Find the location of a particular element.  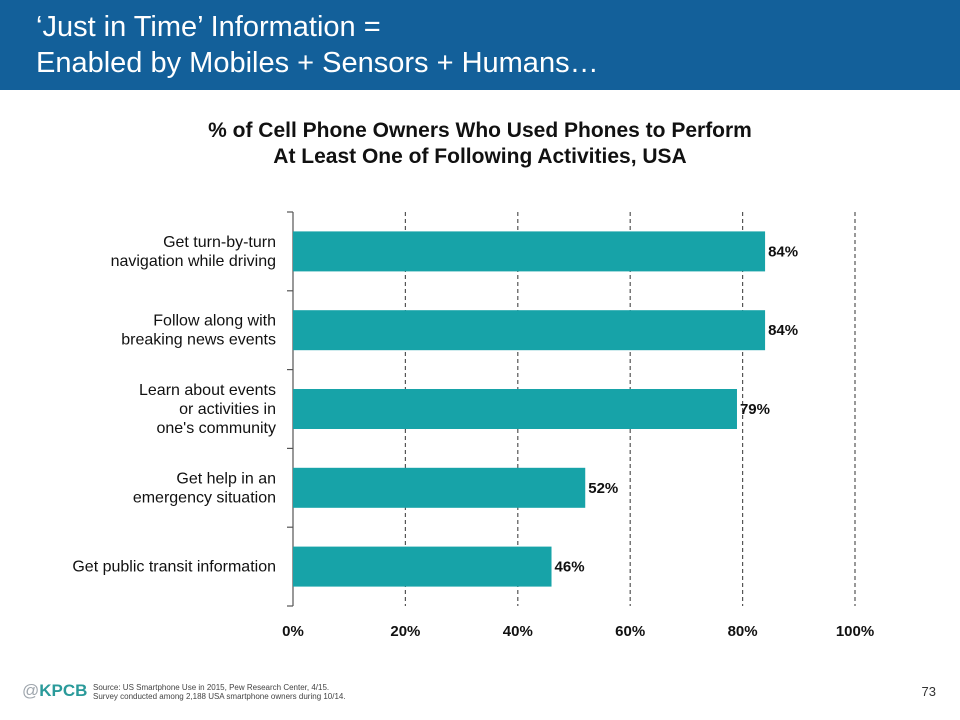

x-tick-label-100: 100% is located at coordinates (855, 631).